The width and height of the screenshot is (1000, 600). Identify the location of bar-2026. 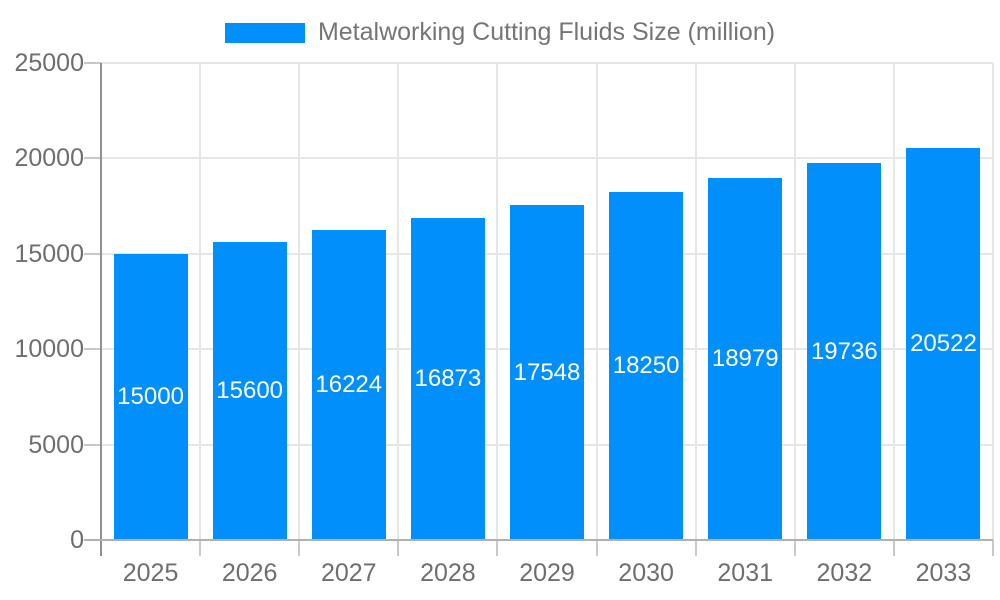
(249, 391).